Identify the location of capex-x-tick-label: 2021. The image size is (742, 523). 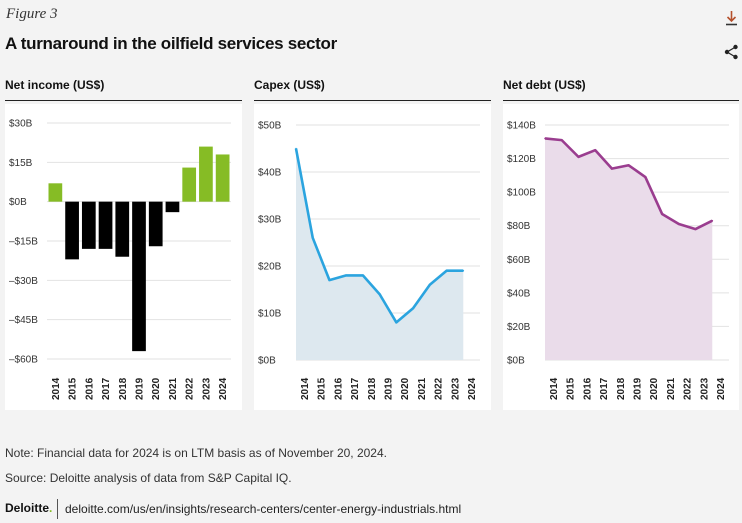
(422, 388).